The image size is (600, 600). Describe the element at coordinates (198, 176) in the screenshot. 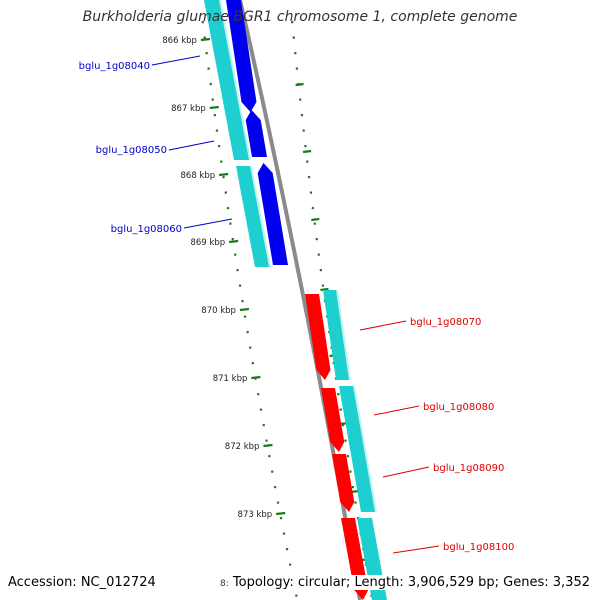

I see `tick-label: 868 kbp` at that location.